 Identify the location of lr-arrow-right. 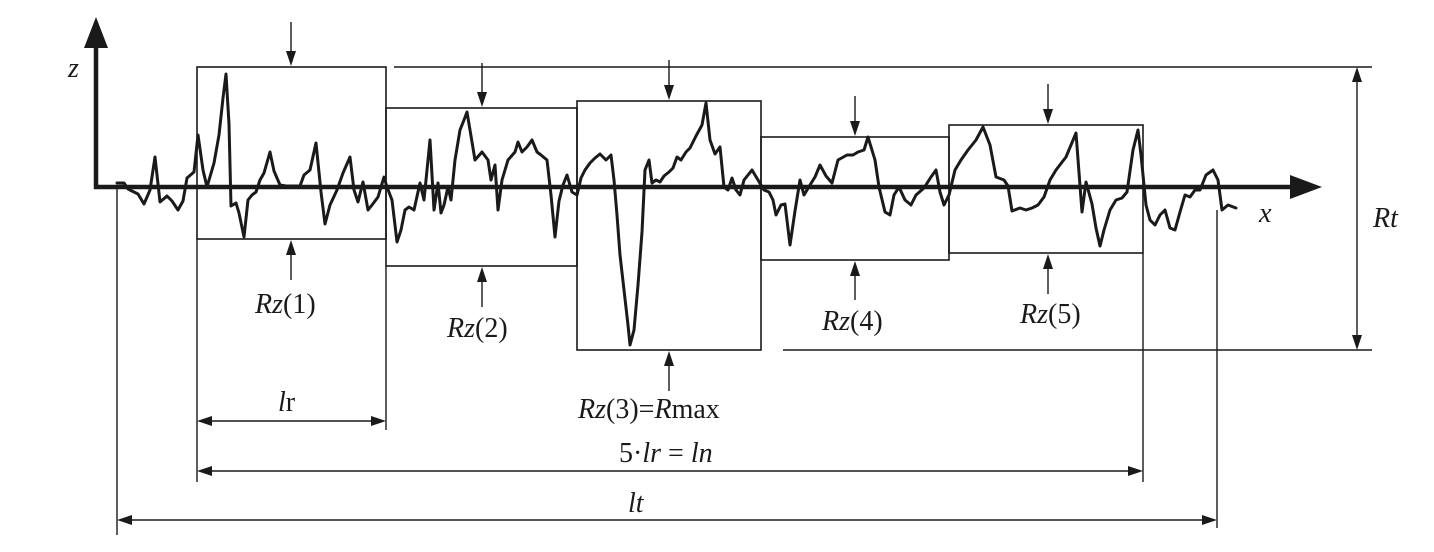
(378, 421).